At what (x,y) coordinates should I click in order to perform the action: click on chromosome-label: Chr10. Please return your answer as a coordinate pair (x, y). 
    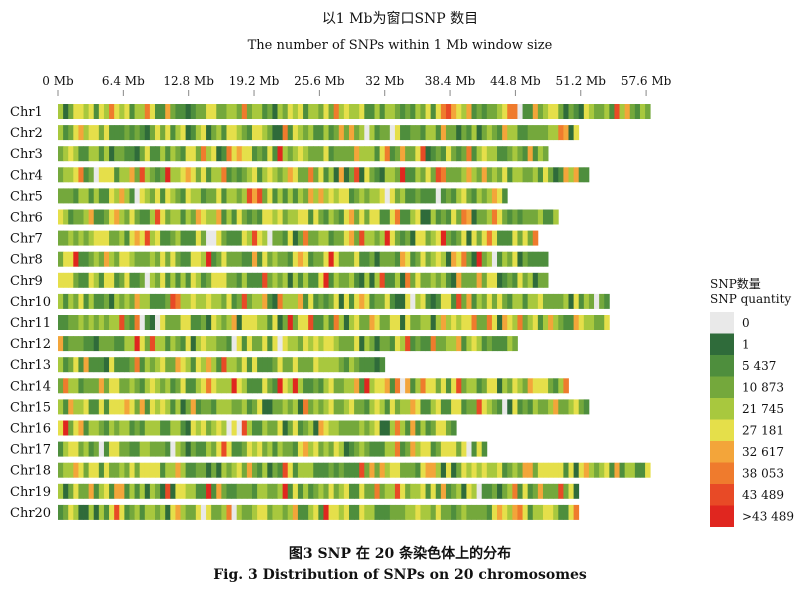
    Looking at the image, I should click on (30, 302).